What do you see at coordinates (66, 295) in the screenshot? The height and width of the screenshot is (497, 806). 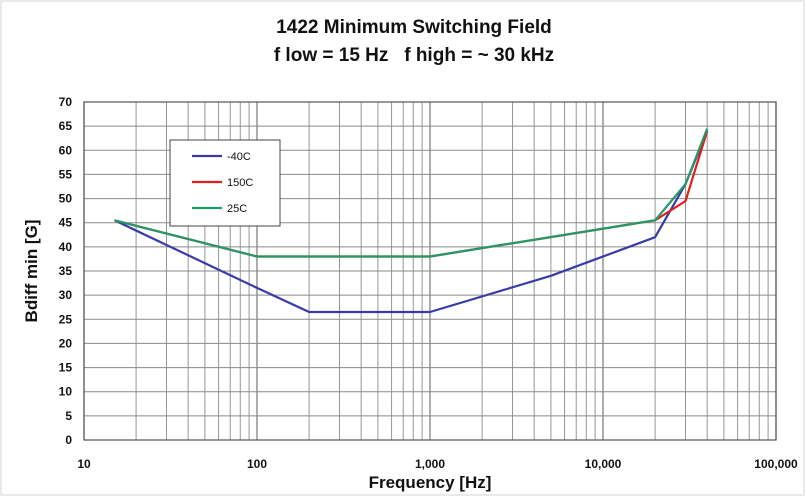 I see `y-tick-label: 30` at bounding box center [66, 295].